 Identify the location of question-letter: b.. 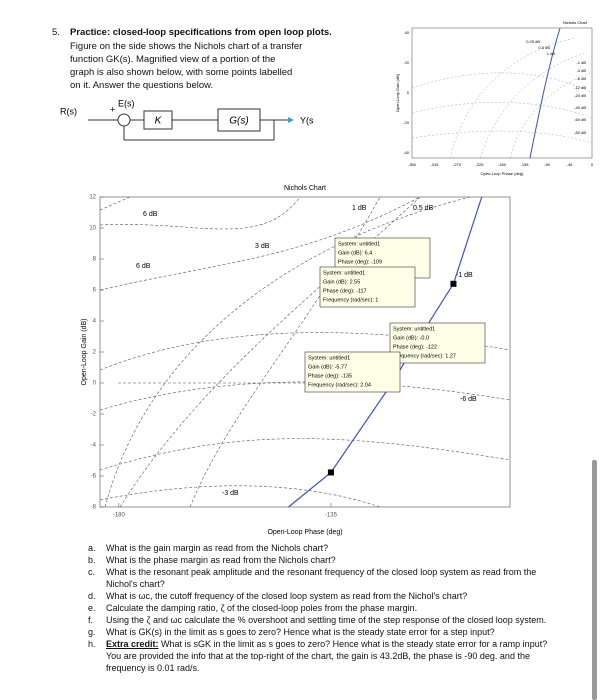
(92, 560).